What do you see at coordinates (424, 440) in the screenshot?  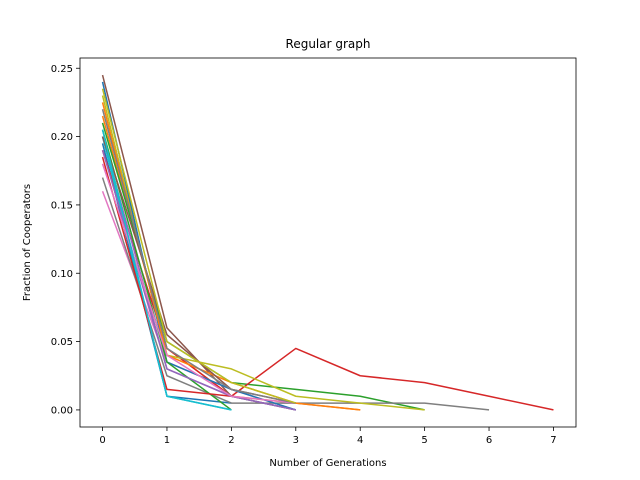 I see `x-tick-label: 5` at bounding box center [424, 440].